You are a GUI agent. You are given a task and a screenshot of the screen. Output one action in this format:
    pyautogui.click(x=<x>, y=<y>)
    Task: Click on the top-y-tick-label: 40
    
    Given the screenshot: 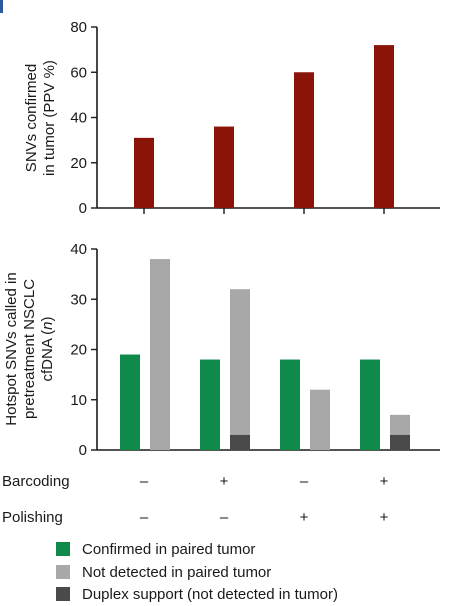 What is the action you would take?
    pyautogui.click(x=78, y=118)
    